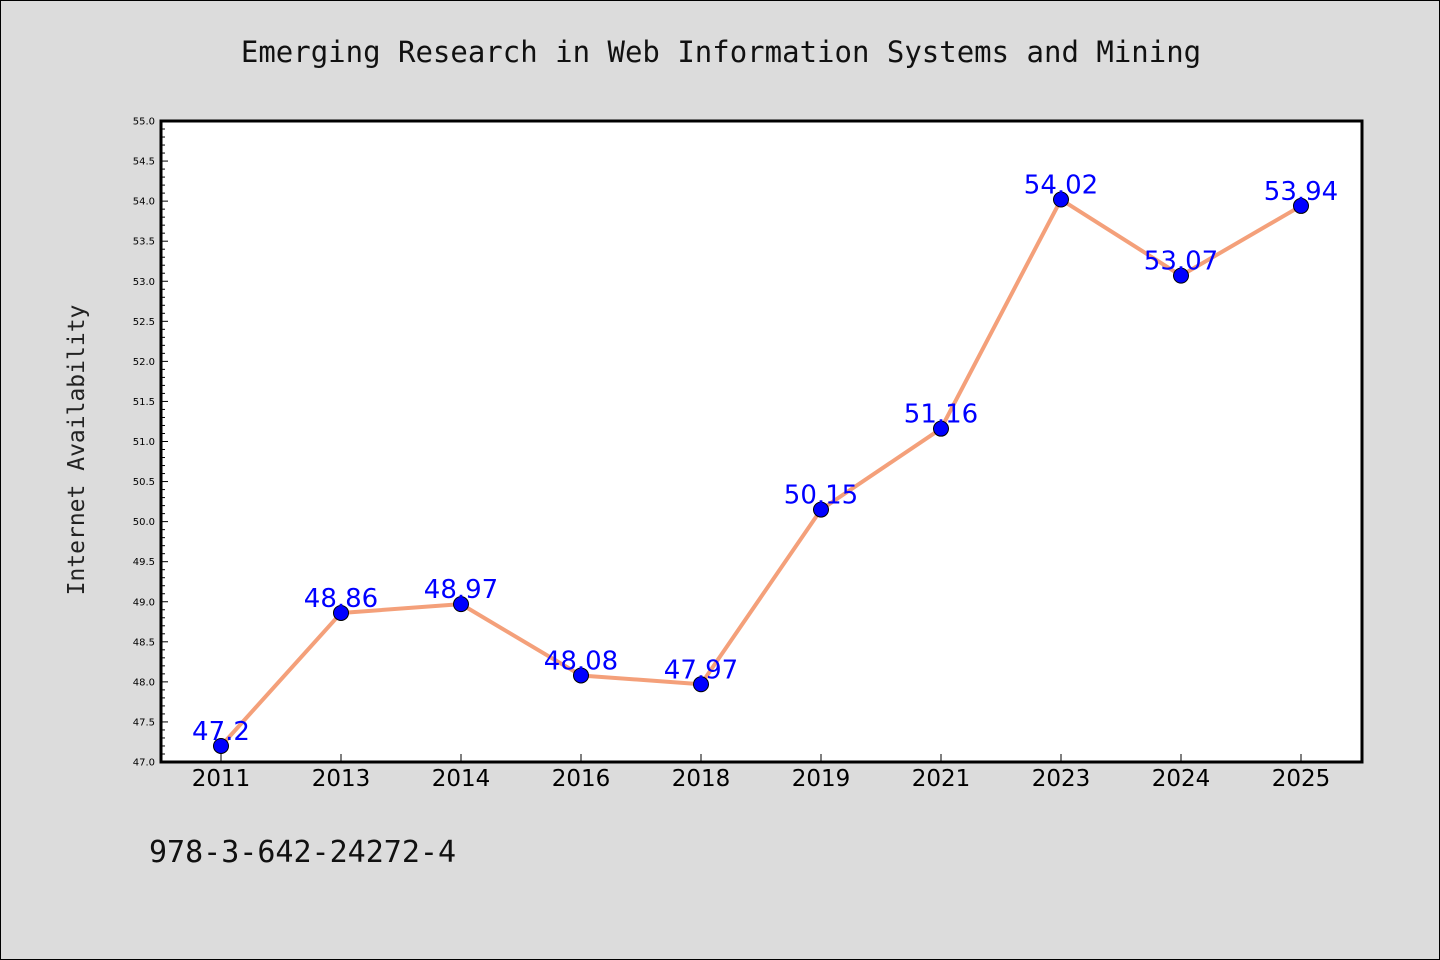 This screenshot has width=1440, height=960. What do you see at coordinates (144, 482) in the screenshot?
I see `y-tick-label: 50.5` at bounding box center [144, 482].